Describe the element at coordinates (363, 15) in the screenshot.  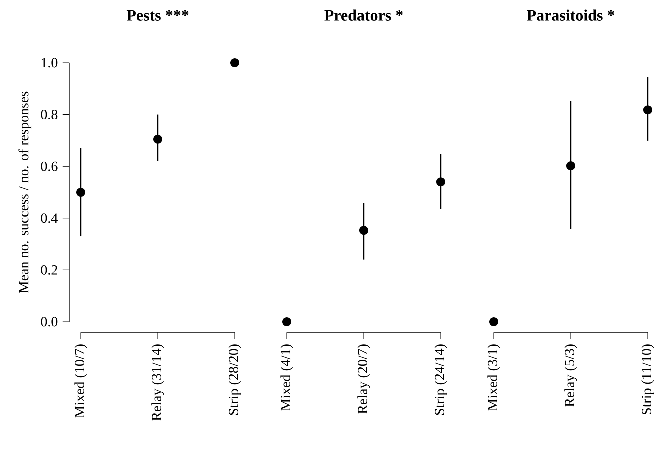
I see `chart-title: Predators *` at that location.